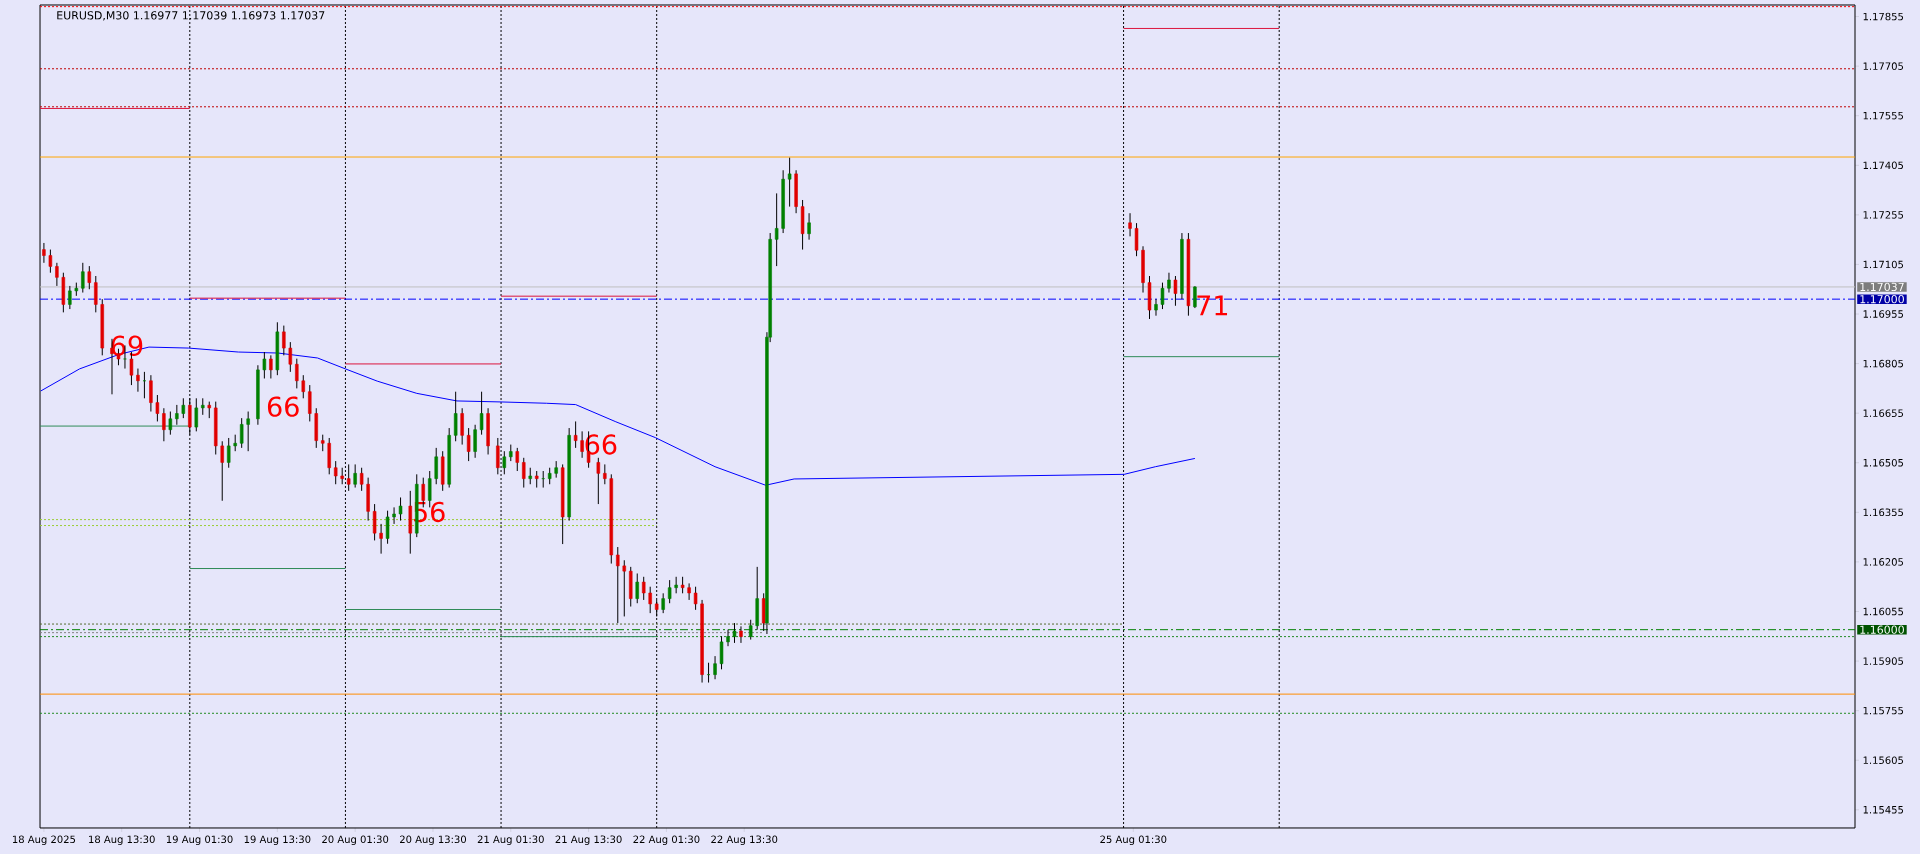 This screenshot has width=1920, height=854. I want to click on annotation: 66, so click(283, 406).